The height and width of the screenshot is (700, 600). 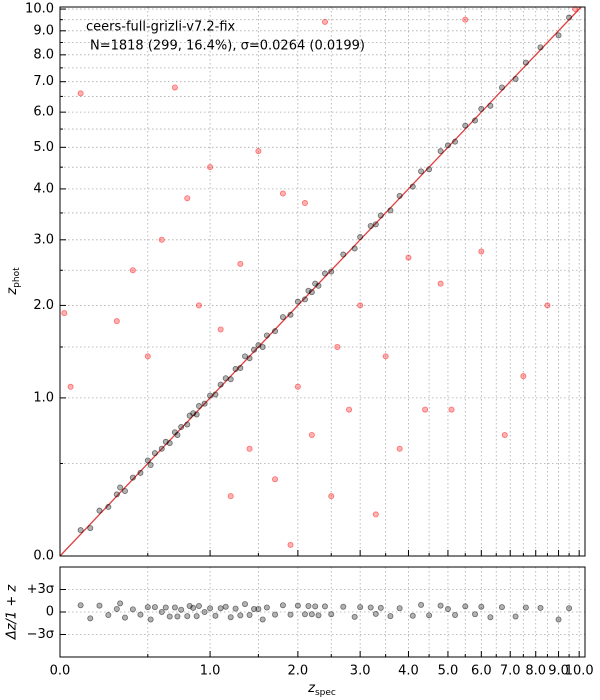 What do you see at coordinates (43, 81) in the screenshot?
I see `y-tick-label: 7.0` at bounding box center [43, 81].